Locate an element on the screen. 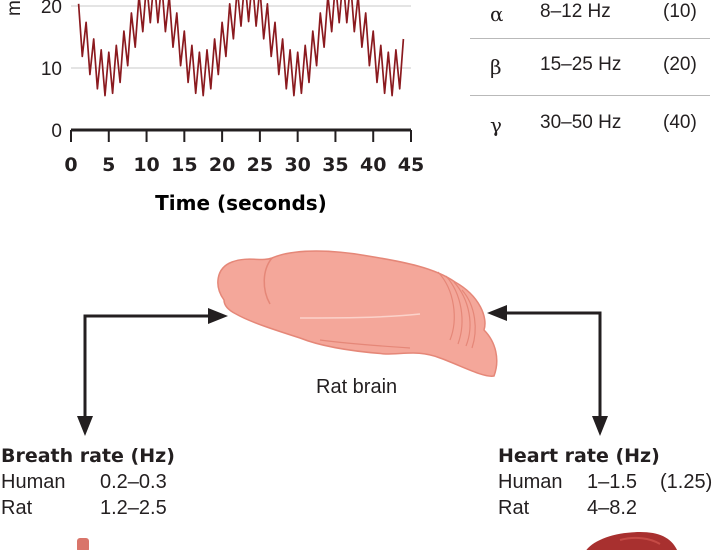 The height and width of the screenshot is (550, 715). band-peak: (40) is located at coordinates (680, 122).